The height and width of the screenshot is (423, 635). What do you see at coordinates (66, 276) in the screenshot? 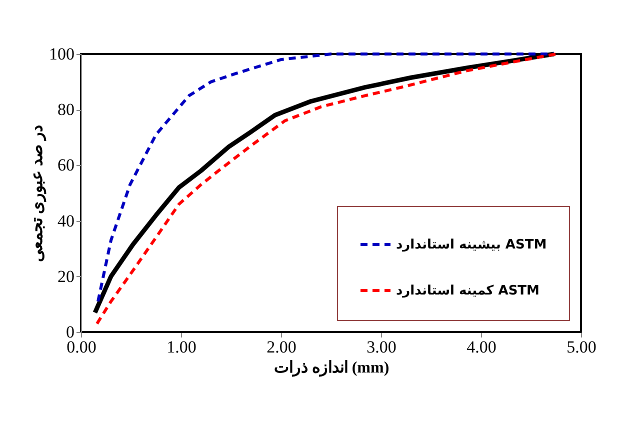
I see `y-tick-label: 20` at bounding box center [66, 276].